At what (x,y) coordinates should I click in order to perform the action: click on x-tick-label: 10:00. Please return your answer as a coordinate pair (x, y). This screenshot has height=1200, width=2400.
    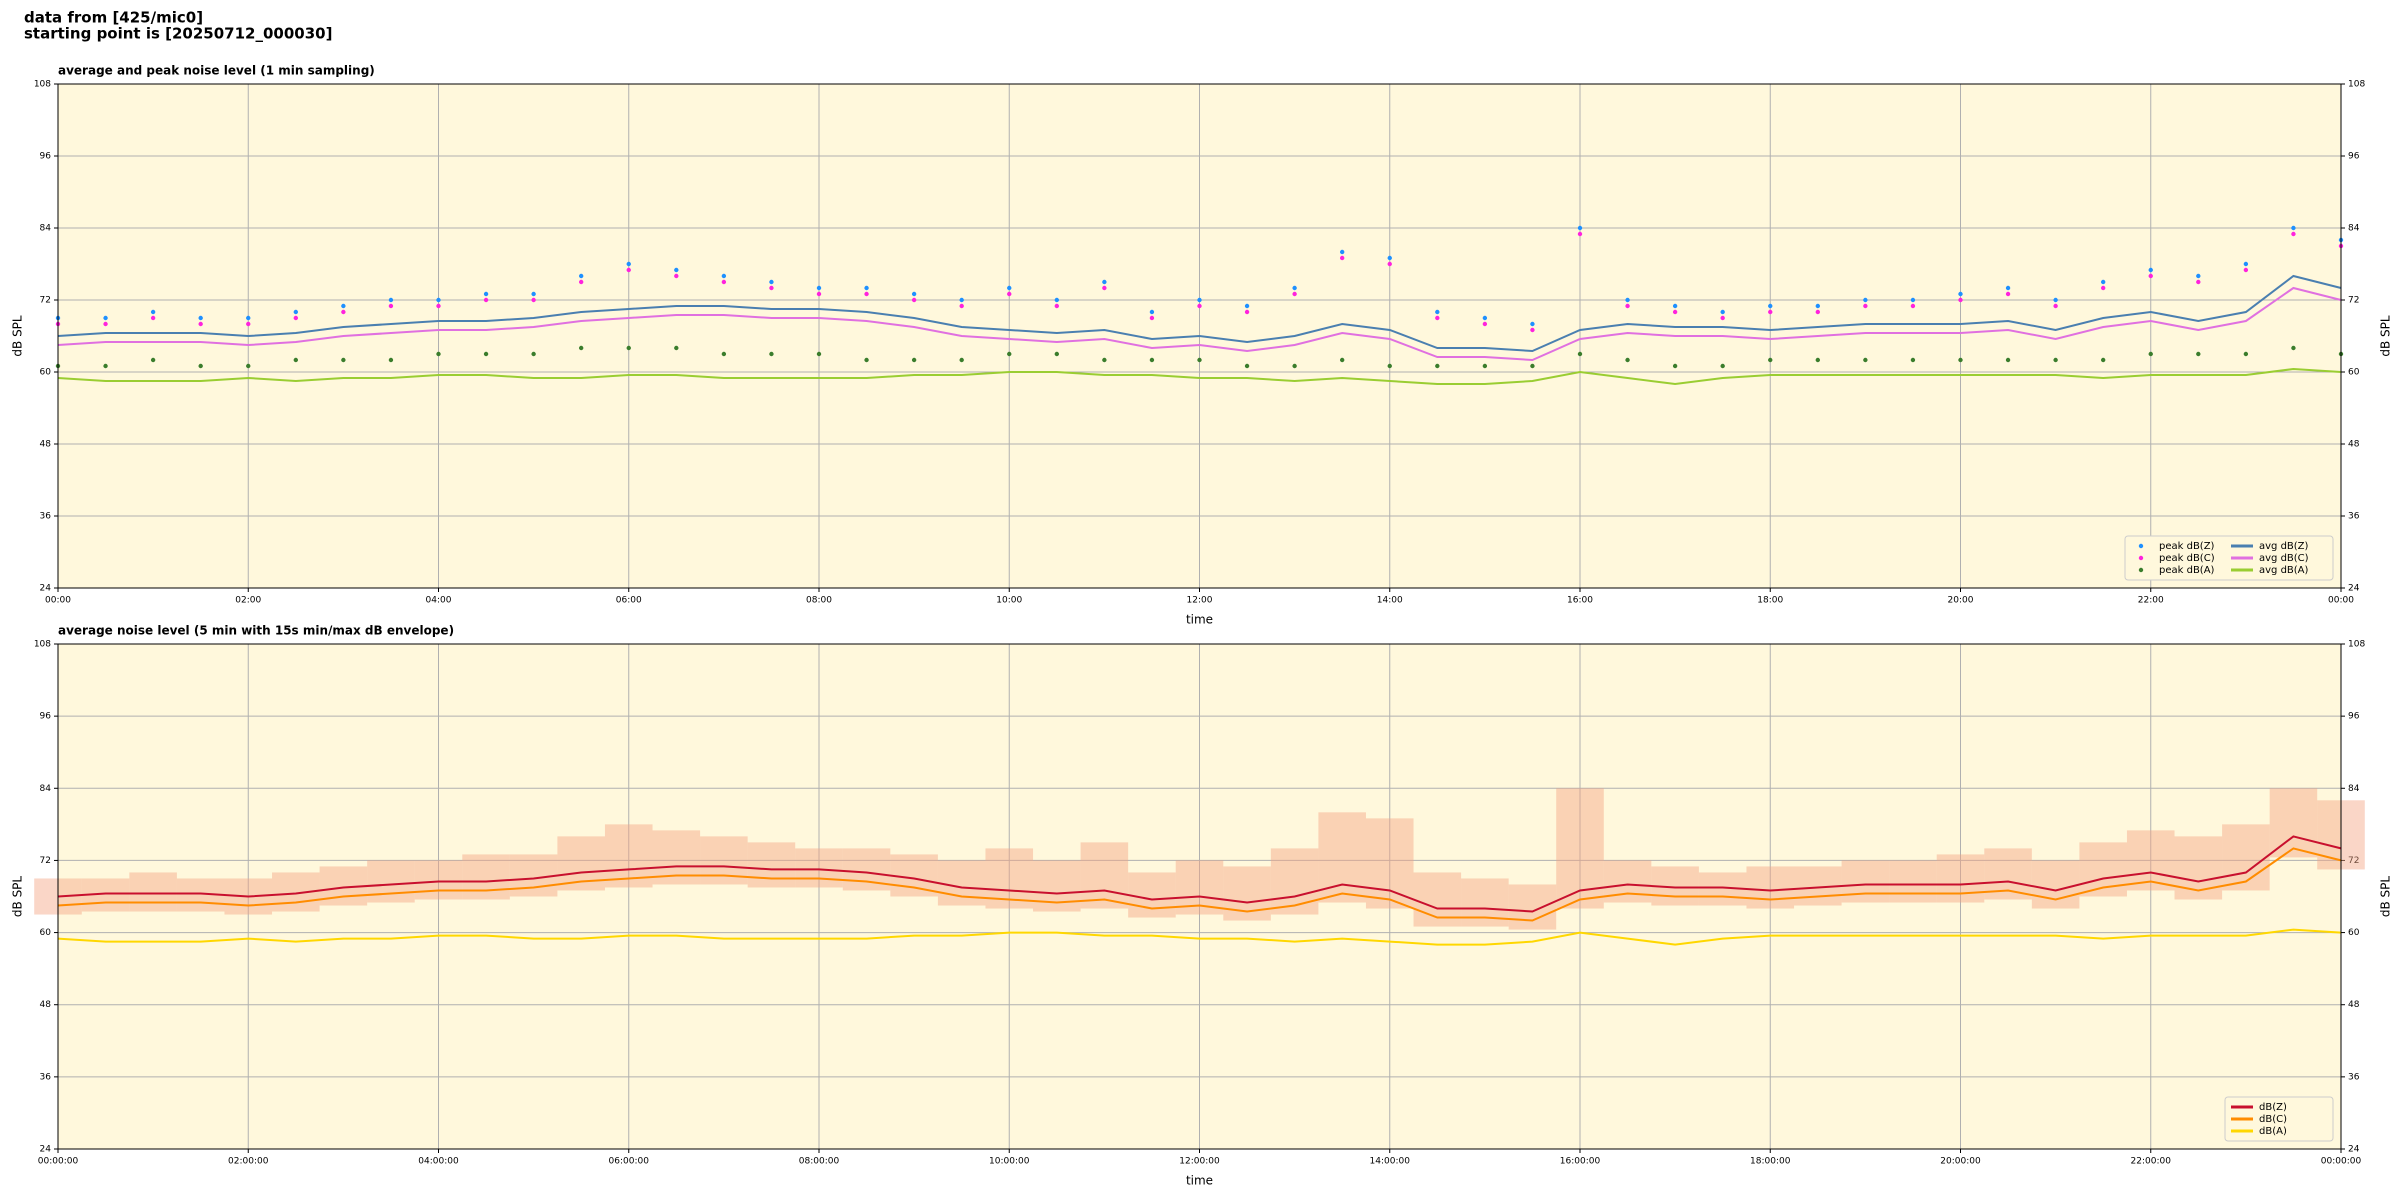
    Looking at the image, I should click on (1009, 601).